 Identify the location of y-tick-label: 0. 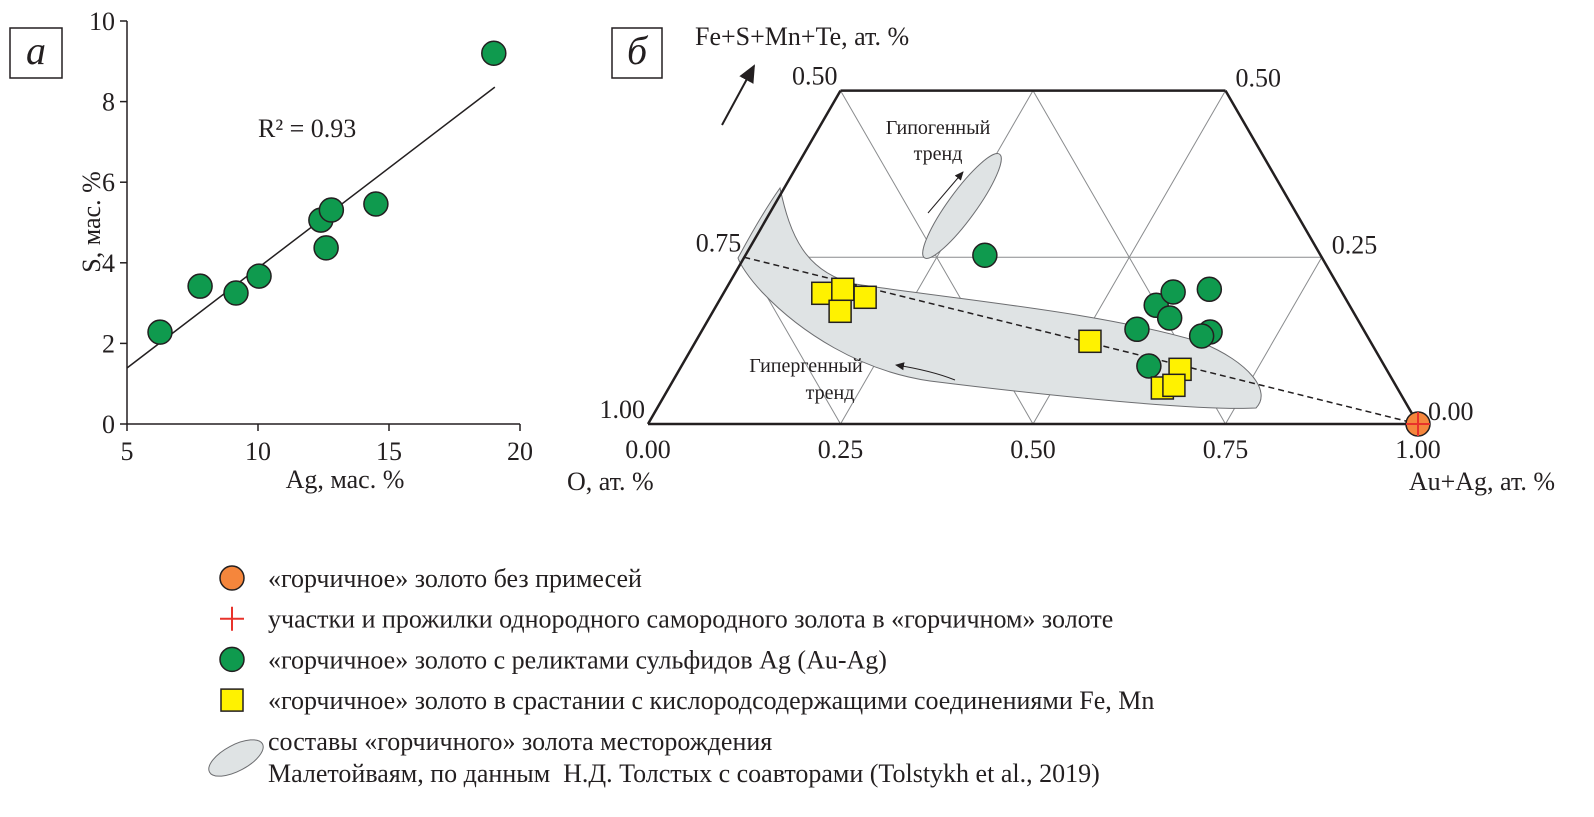
(108, 424).